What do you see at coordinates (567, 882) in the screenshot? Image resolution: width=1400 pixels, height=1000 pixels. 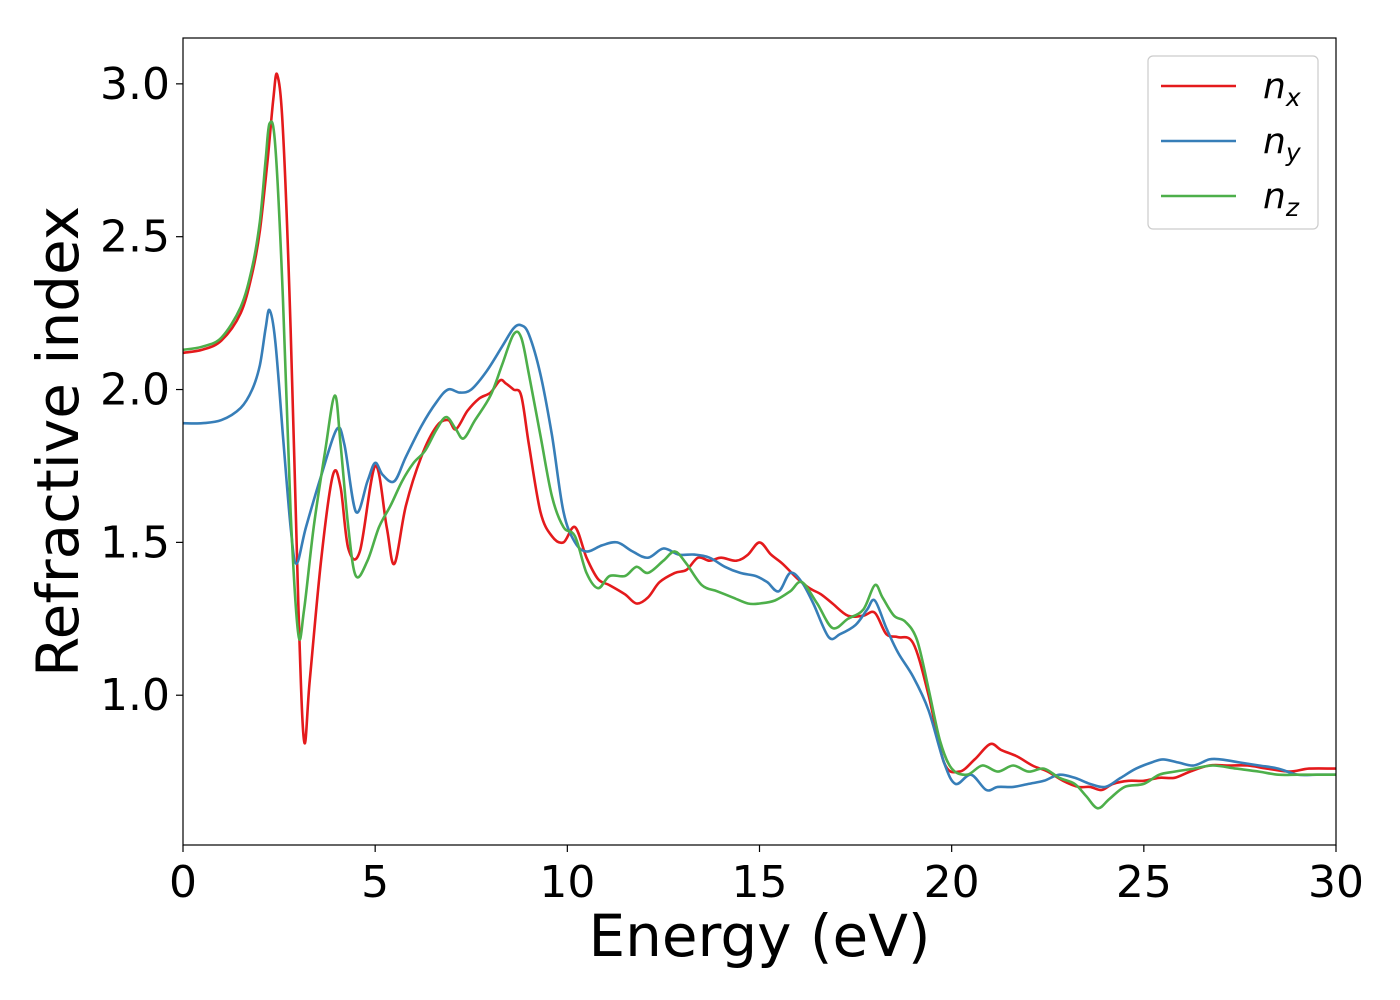 I see `x-tick-label: 10` at bounding box center [567, 882].